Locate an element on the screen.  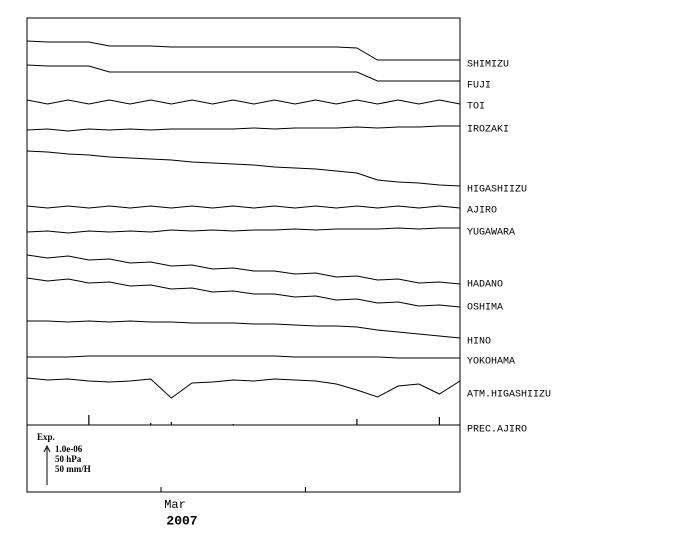
series-label: FUJI is located at coordinates (479, 86).